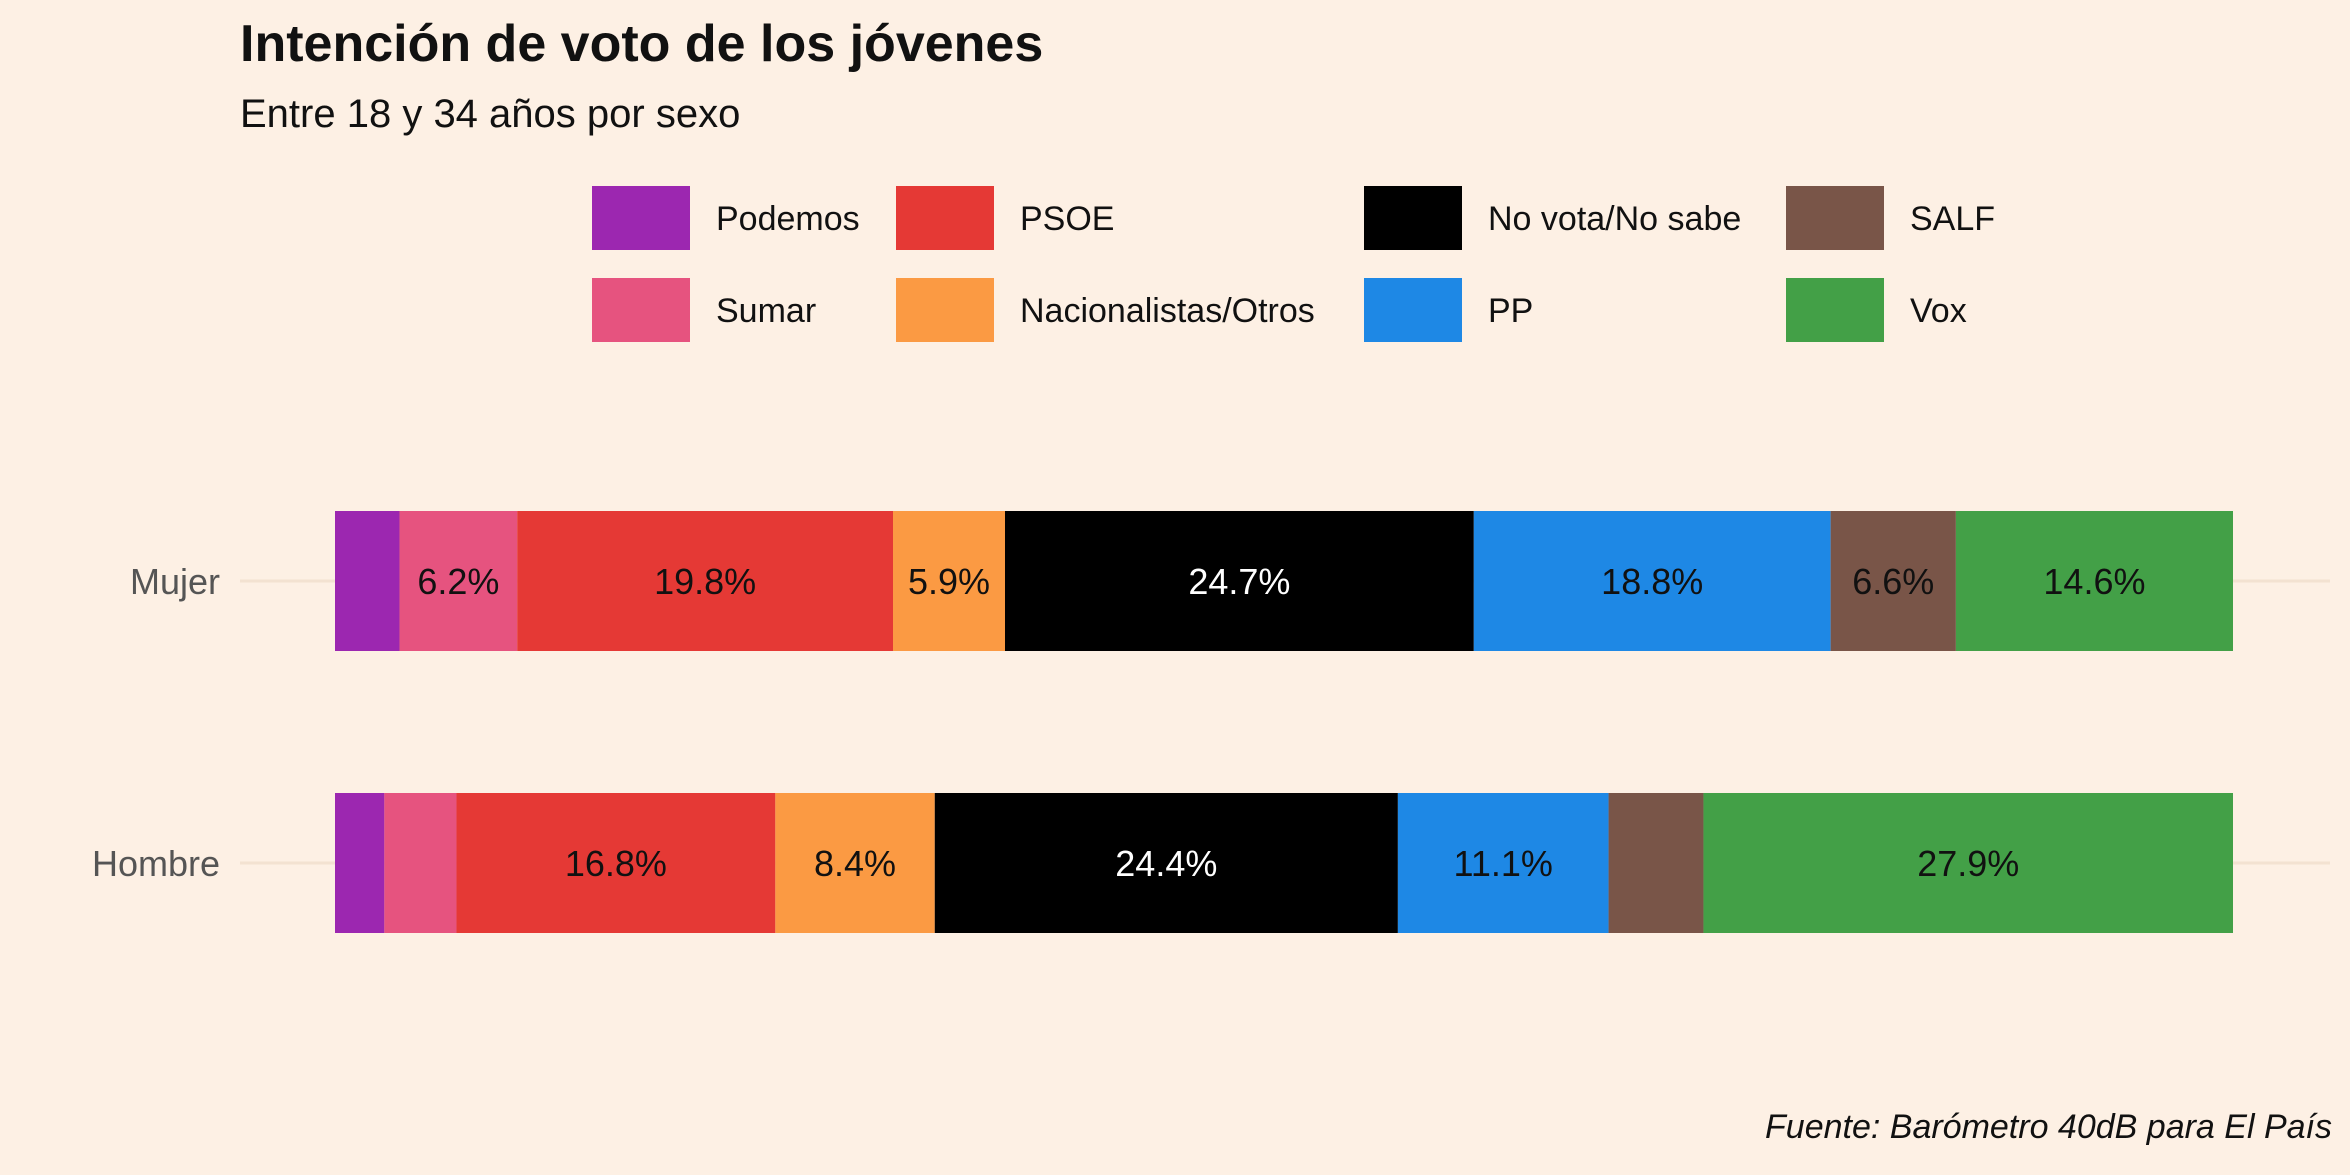 This screenshot has width=2350, height=1175. I want to click on bar-label-mujer-pp: 18.8%, so click(1652, 581).